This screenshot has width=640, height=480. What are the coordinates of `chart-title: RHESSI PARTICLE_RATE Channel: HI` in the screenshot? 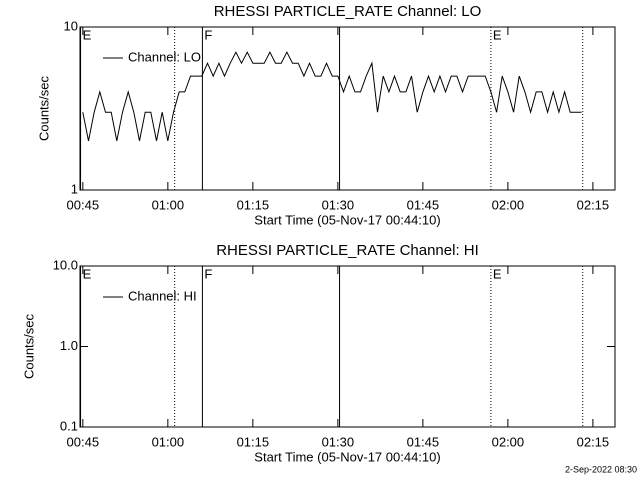 It's located at (347, 250).